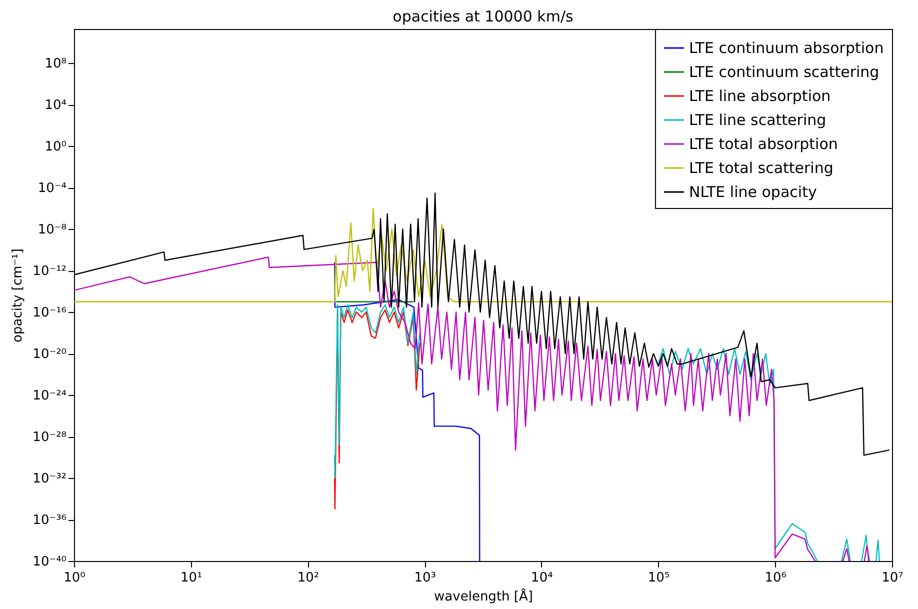  What do you see at coordinates (52, 230) in the screenshot?
I see `y-tick-label: 10⁻⁸` at bounding box center [52, 230].